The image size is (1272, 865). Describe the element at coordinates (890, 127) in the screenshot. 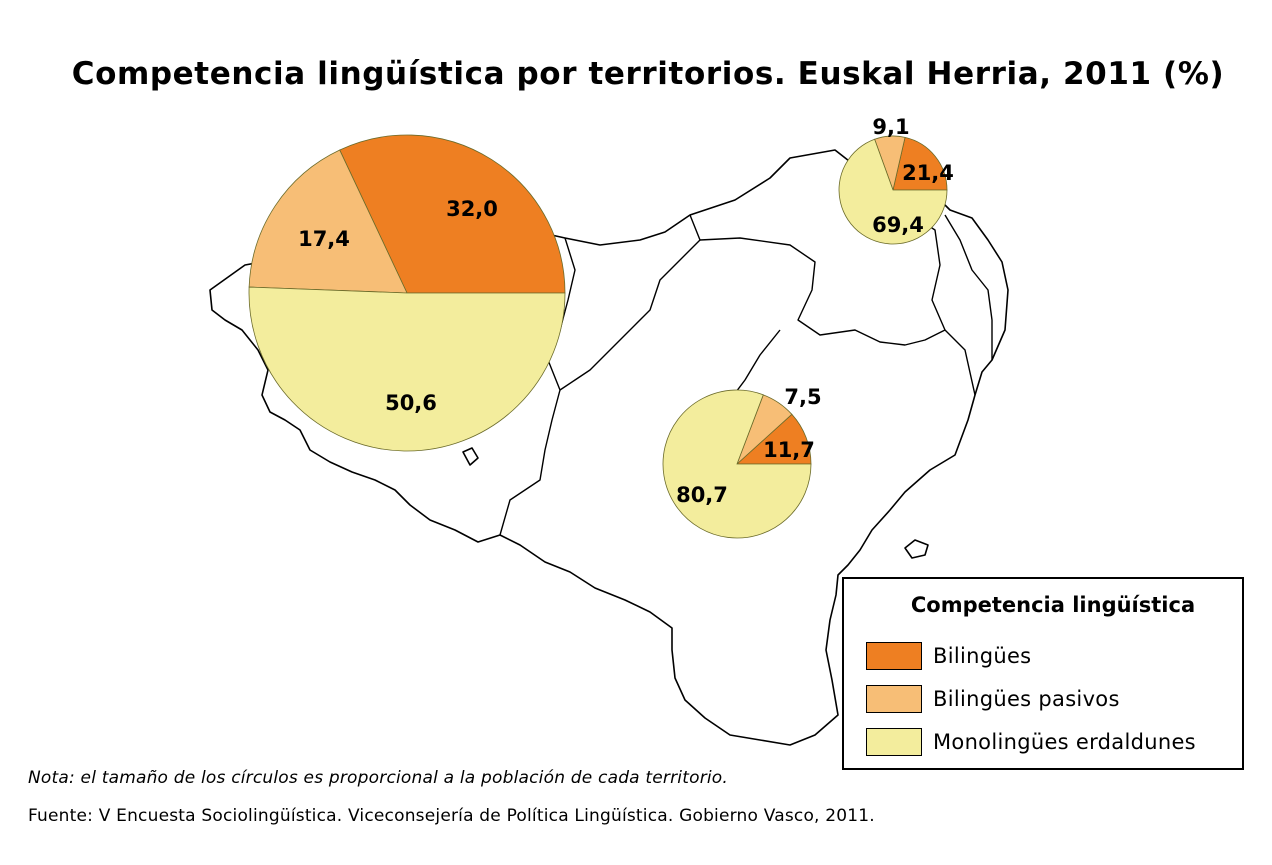

I see `pie-northeast-label-pasivos: 9,1` at that location.